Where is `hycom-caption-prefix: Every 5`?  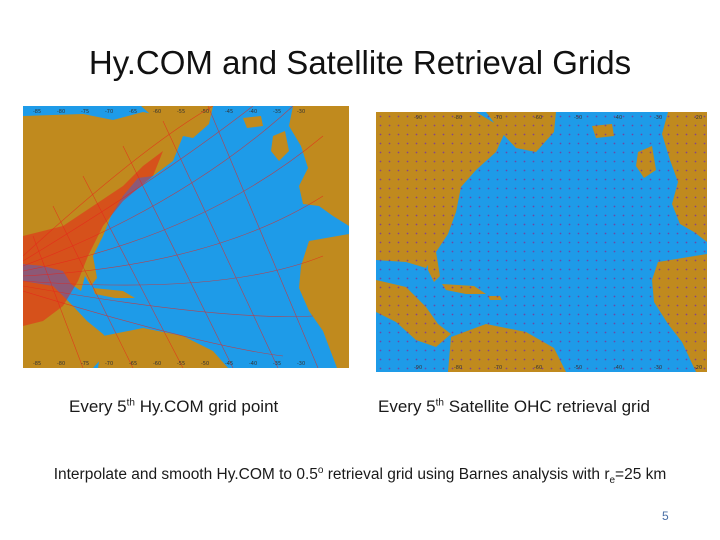
hycom-caption-prefix: Every 5 is located at coordinates (98, 406).